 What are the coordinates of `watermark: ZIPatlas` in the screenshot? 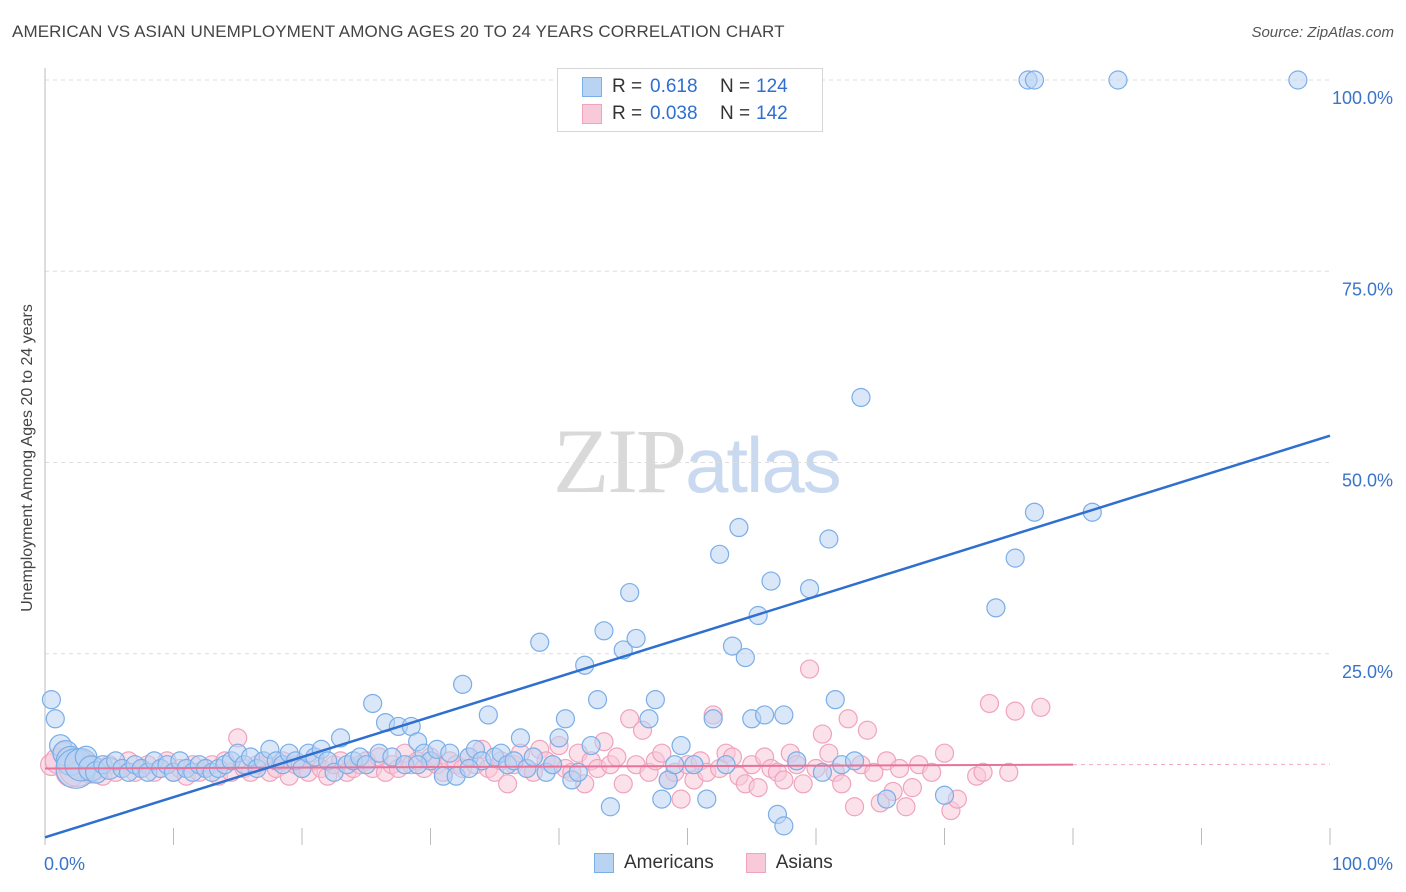 It's located at (697, 461).